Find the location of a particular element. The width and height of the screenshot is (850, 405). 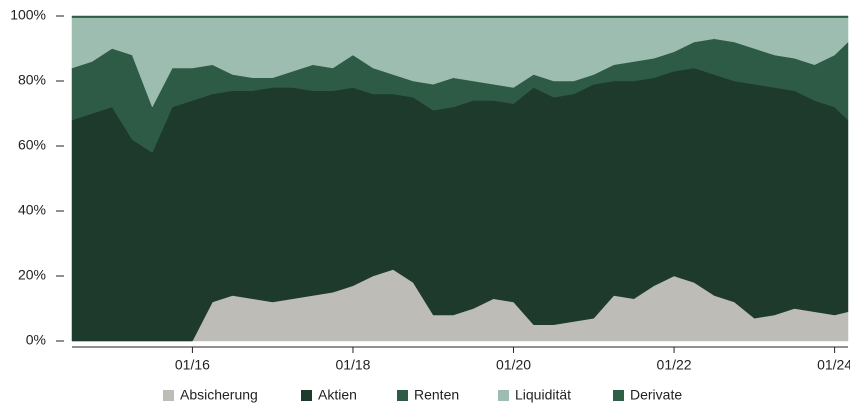

x-tick-label: 01/22 is located at coordinates (674, 365).